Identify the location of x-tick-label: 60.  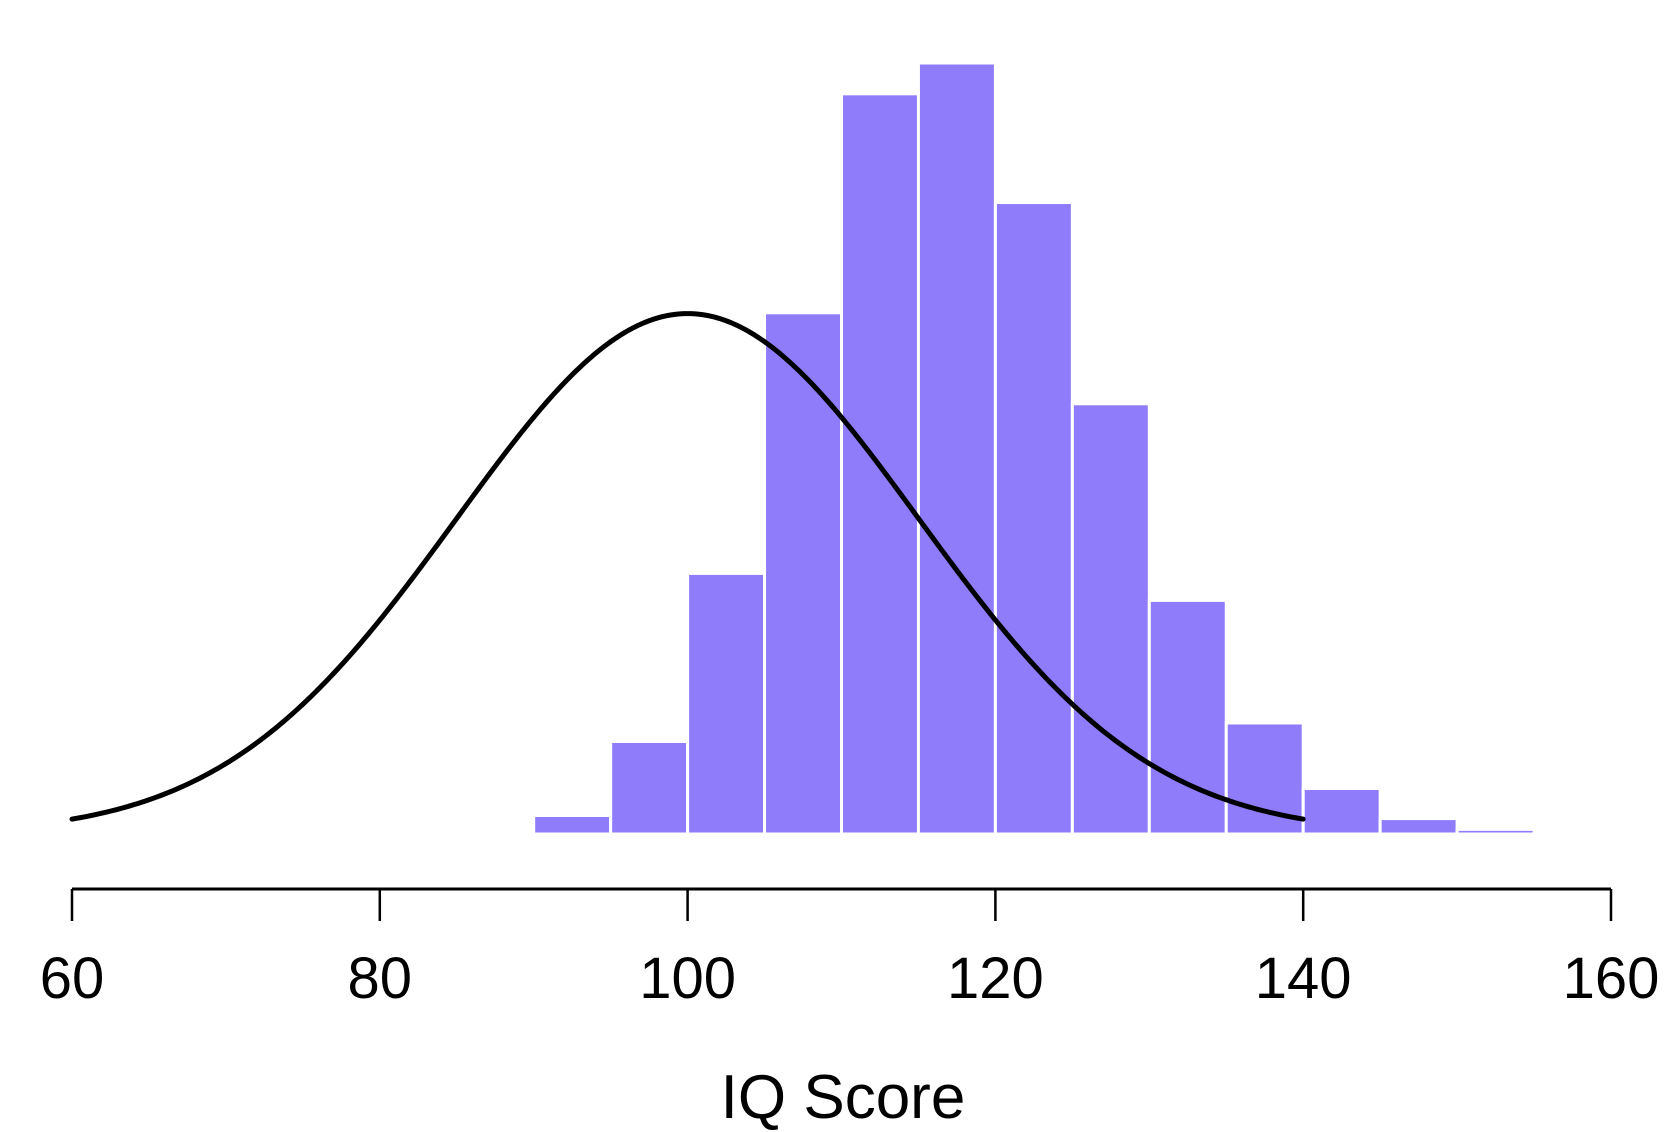
(72, 978).